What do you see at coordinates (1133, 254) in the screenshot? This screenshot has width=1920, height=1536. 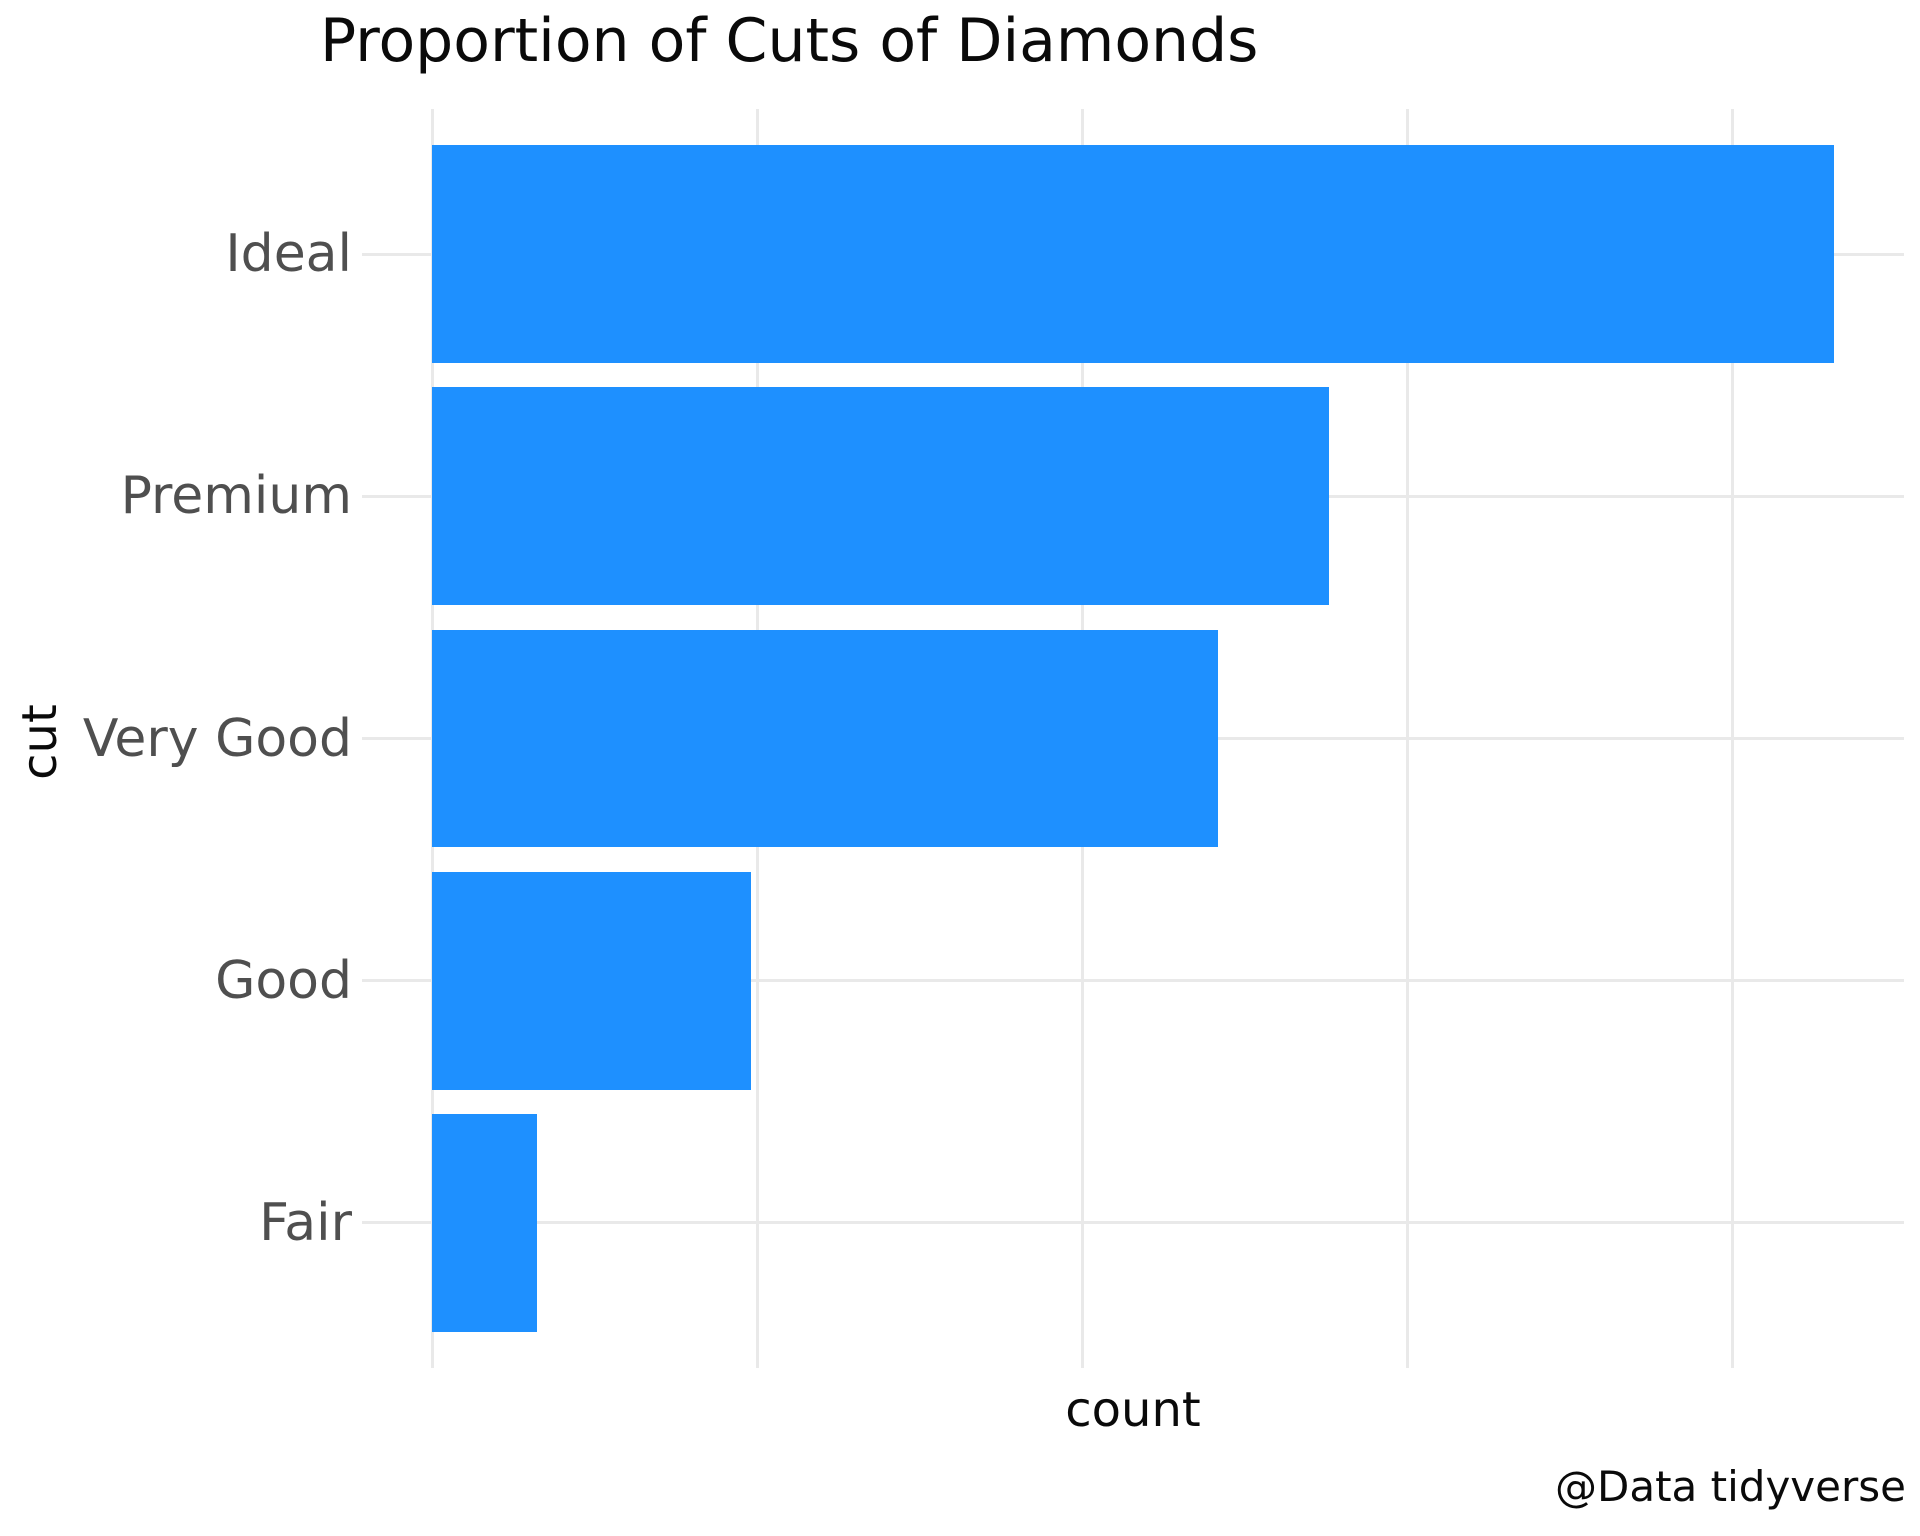 I see `bar-ideal` at bounding box center [1133, 254].